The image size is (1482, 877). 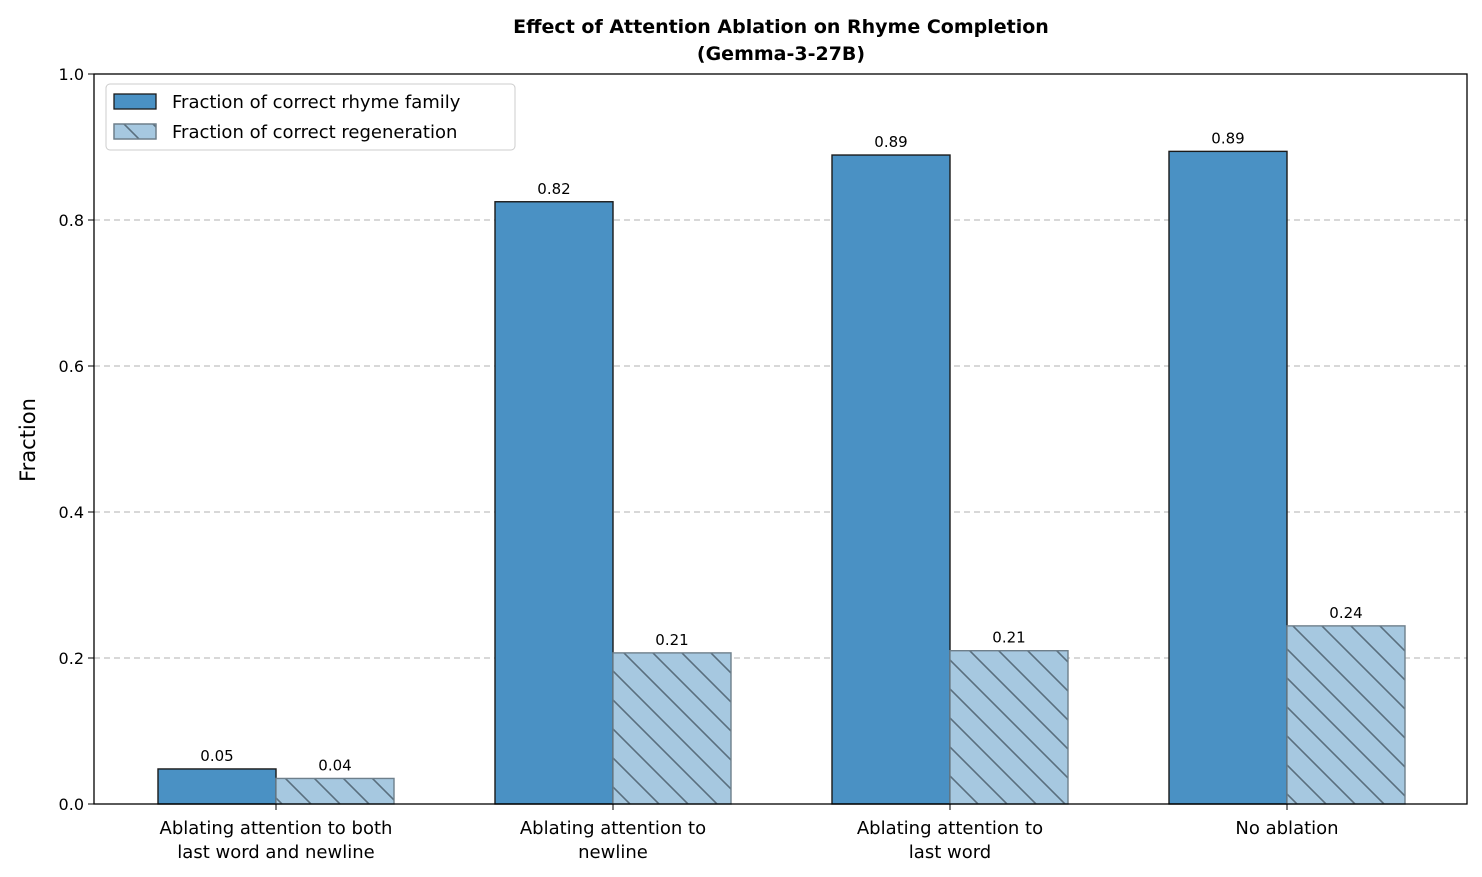 I want to click on legend-label-rhyme-family: Fraction of correct rhyme family, so click(x=316, y=102).